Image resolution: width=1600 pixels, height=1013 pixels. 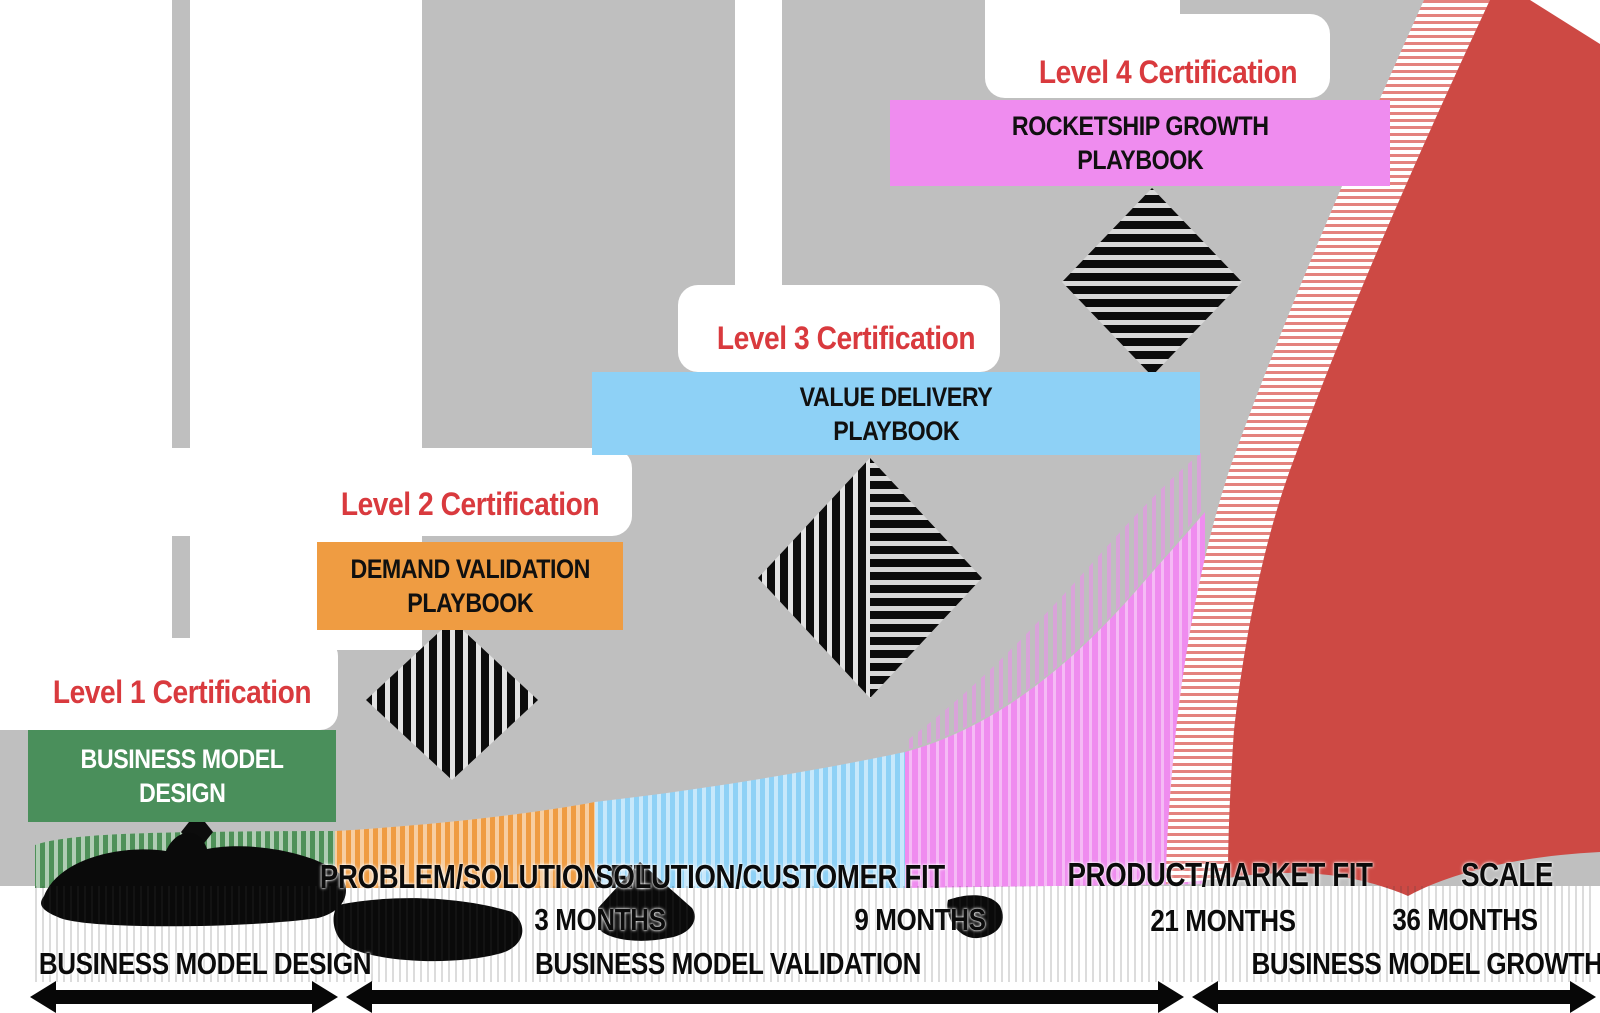 I want to click on level-3-playbook-box: VALUE DELIVERY PLAYBOOK, so click(x=896, y=413).